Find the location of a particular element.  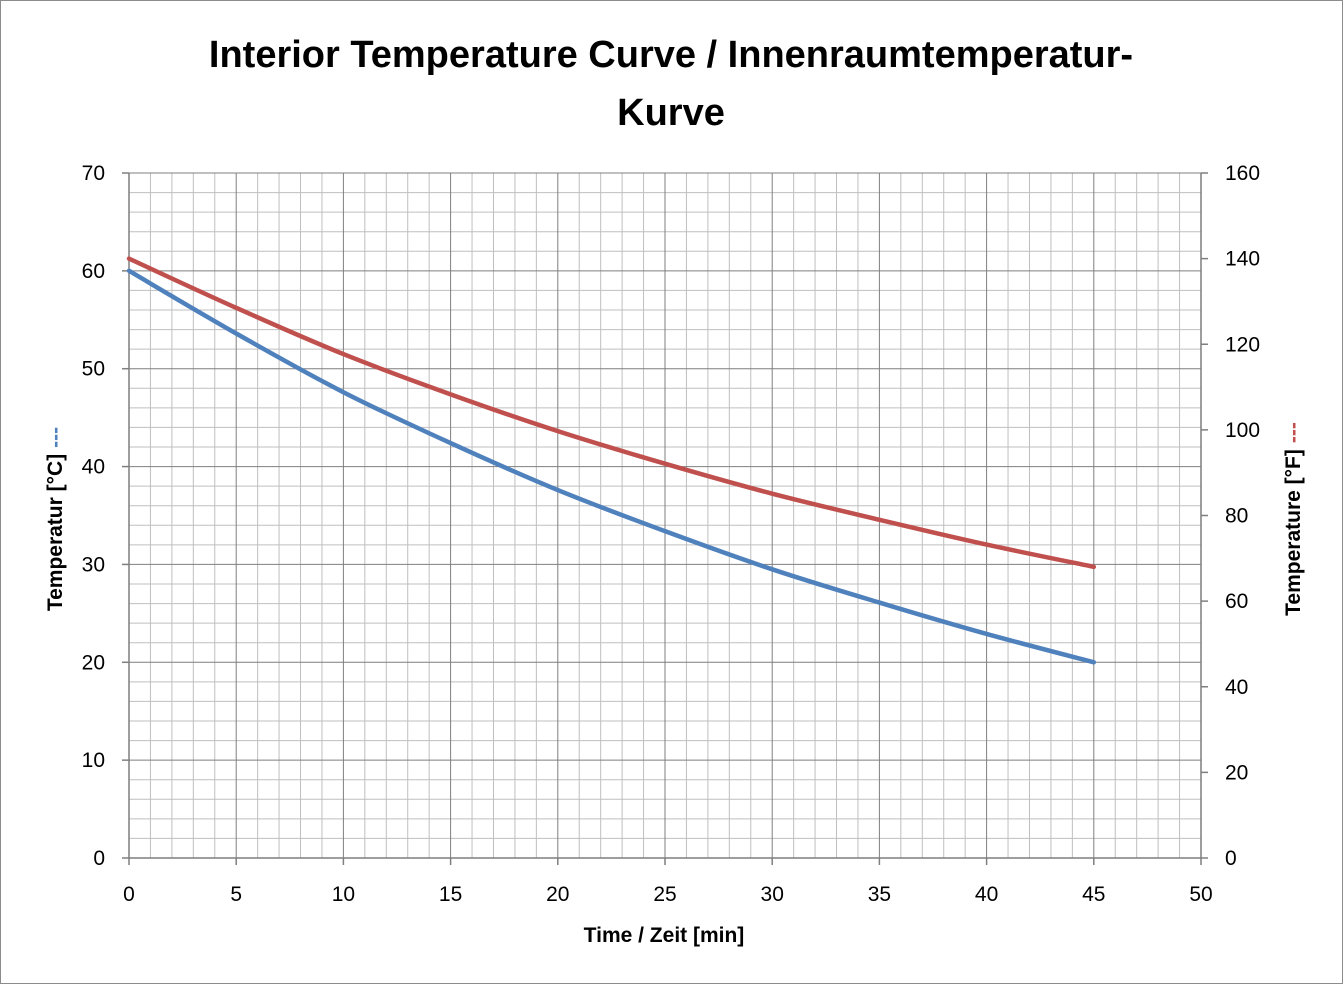

y-left-tick-labels: 0 10 20 30 40 50 60 70 is located at coordinates (93, 516).